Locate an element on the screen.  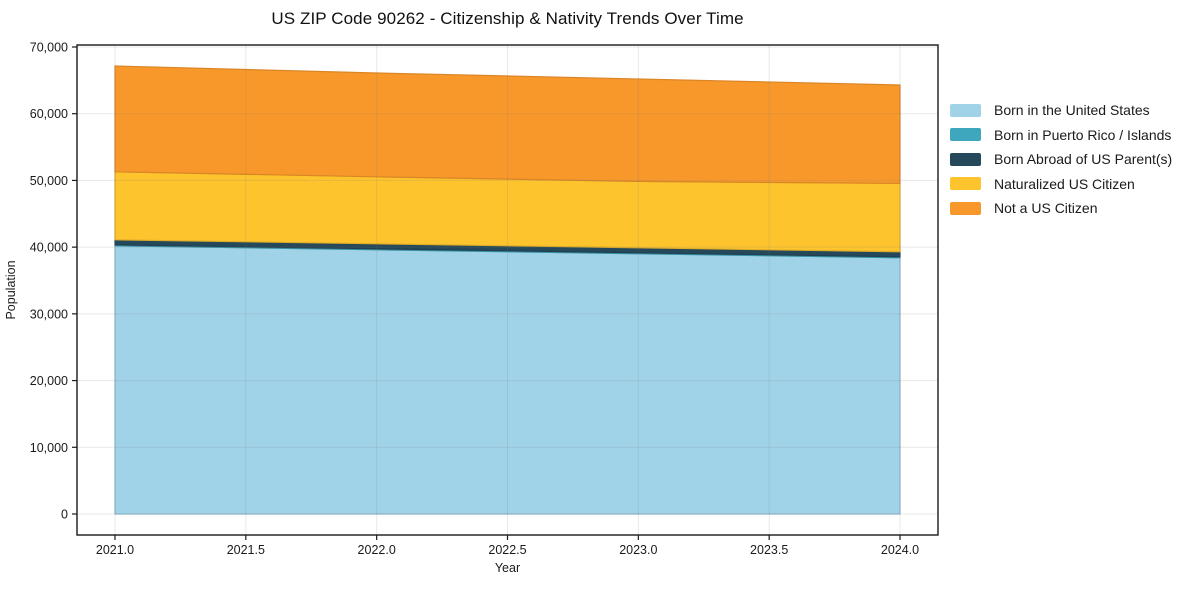
y-tick-label: 10,000 is located at coordinates (49, 448).